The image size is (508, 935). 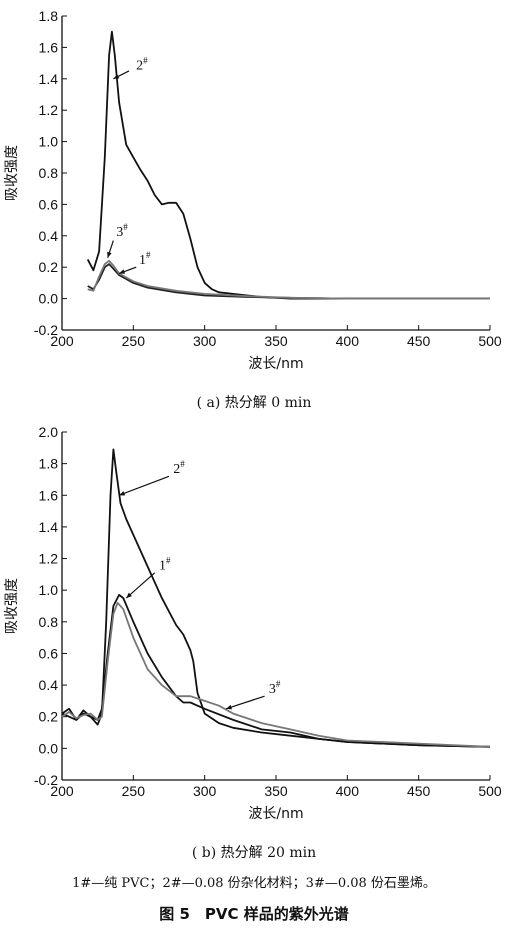 I want to click on y-tick-label: 2.0, so click(x=49, y=432).